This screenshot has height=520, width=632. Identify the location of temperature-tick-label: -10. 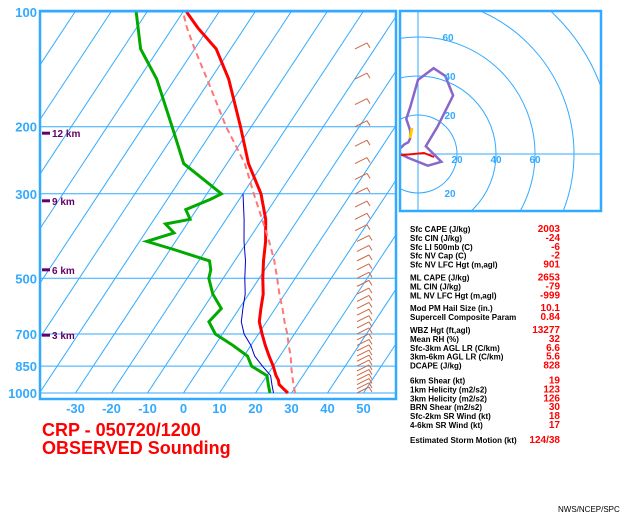
(147, 408).